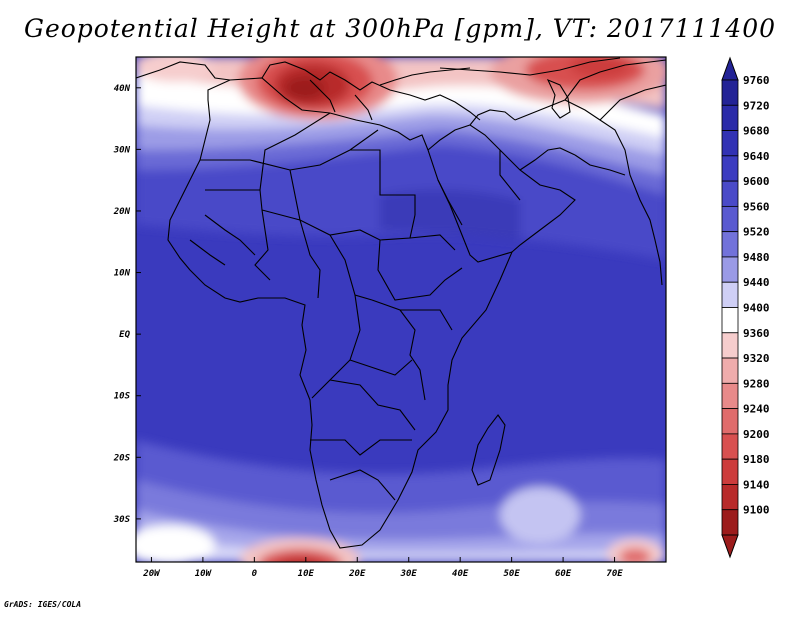 The height and width of the screenshot is (618, 800). I want to click on colorbar-level-label: 9560, so click(756, 206).